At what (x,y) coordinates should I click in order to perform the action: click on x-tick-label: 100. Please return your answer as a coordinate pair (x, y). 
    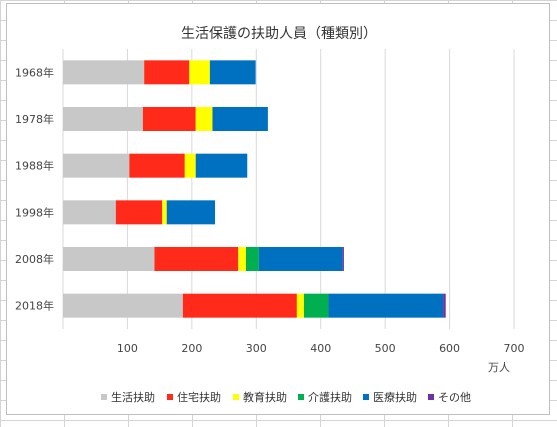
    Looking at the image, I should click on (127, 348).